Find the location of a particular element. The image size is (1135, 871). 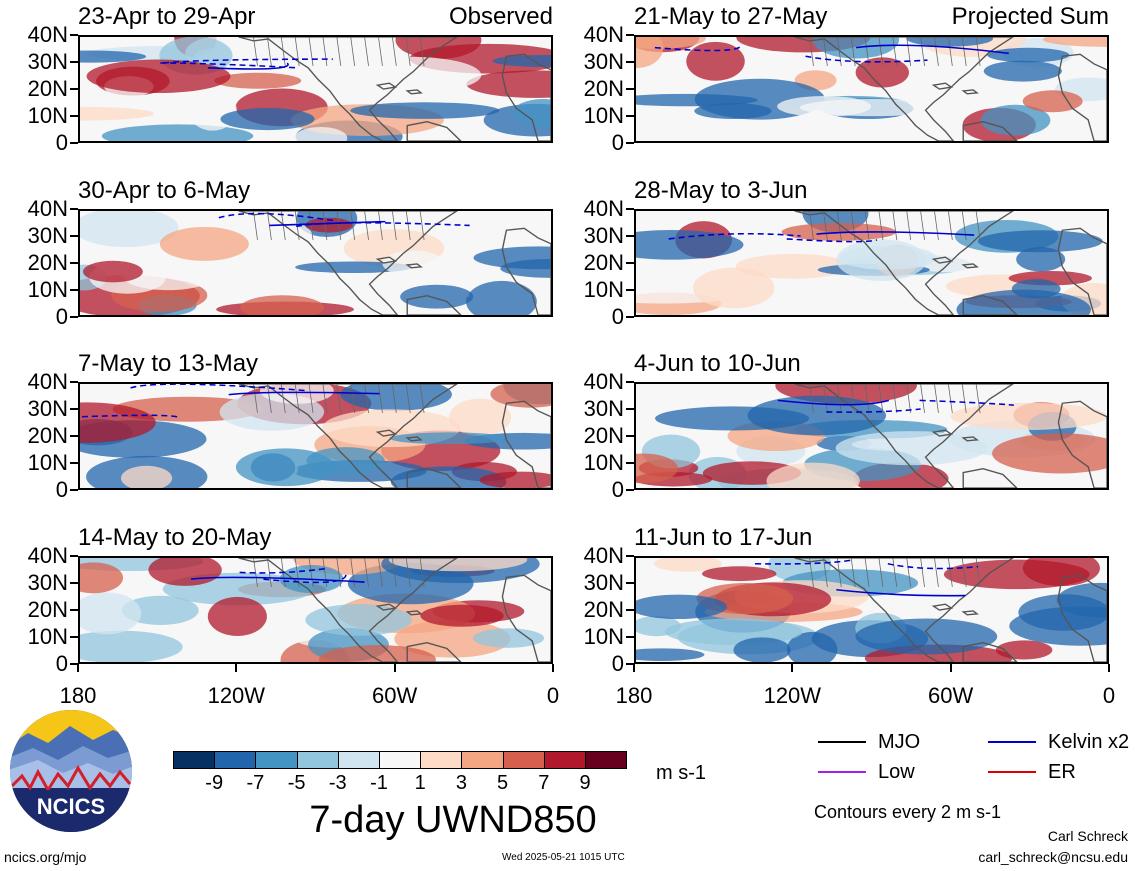

footer-author: Carl Schreck is located at coordinates (1087, 836).